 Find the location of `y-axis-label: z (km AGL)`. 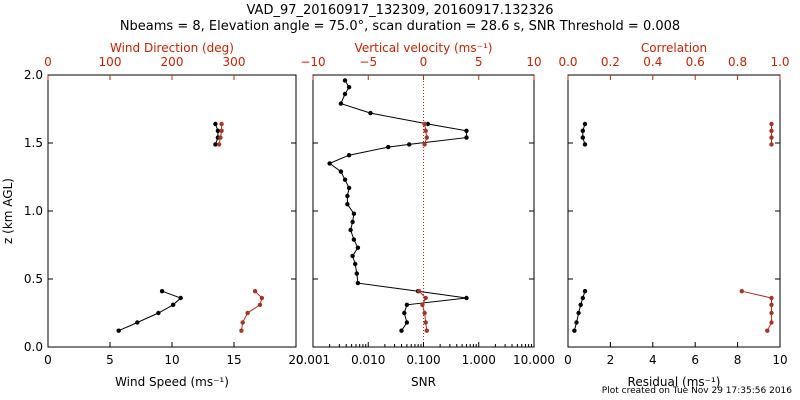

y-axis-label: z (km AGL) is located at coordinates (8, 211).